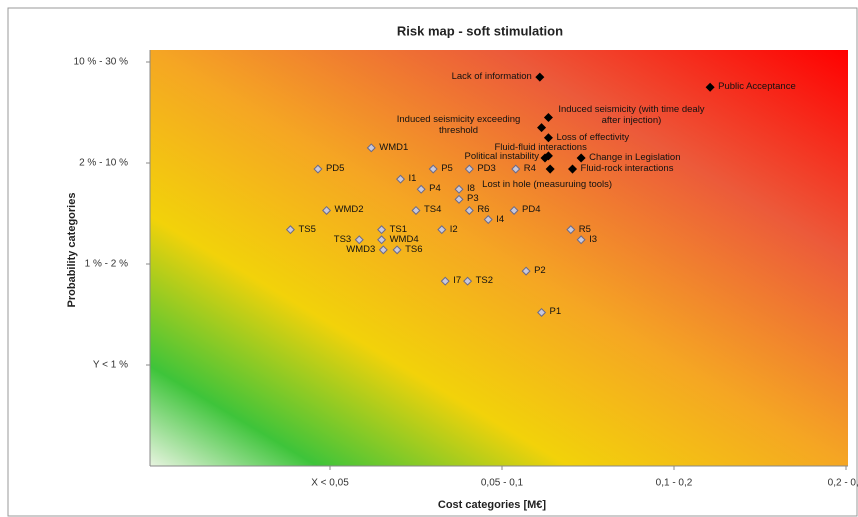 This screenshot has width=858, height=517. Describe the element at coordinates (101, 62) in the screenshot. I see `y-tick-label: 10 % - 30 %` at that location.